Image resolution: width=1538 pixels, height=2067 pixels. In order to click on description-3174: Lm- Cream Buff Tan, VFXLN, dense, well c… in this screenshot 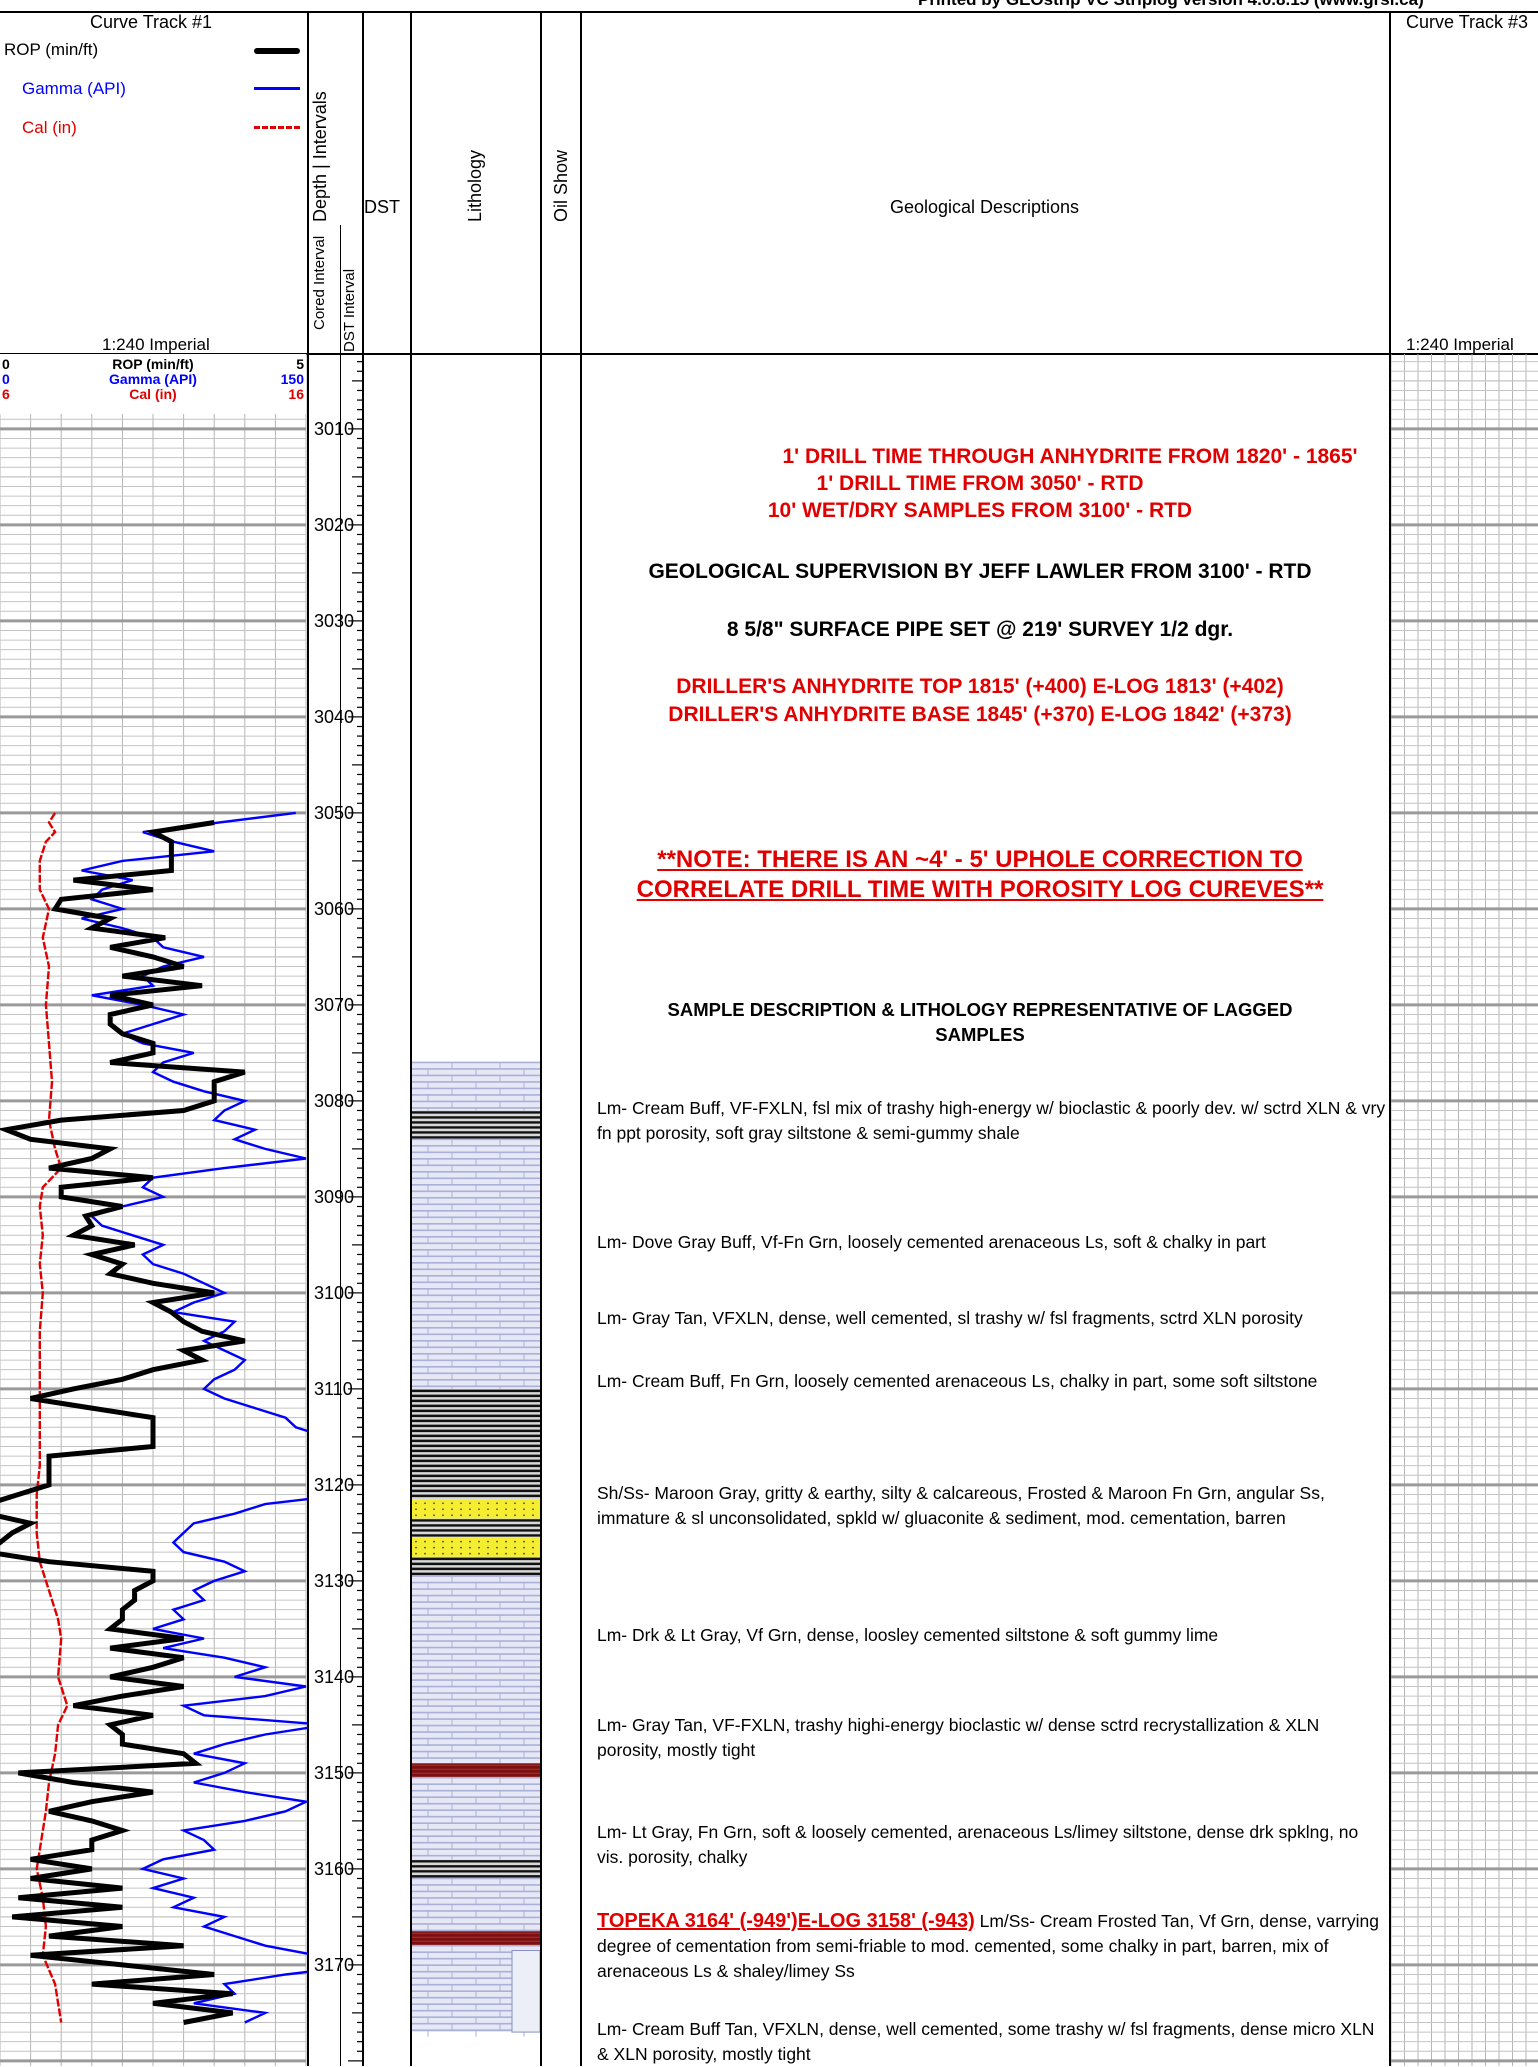, I will do `click(986, 2041)`.